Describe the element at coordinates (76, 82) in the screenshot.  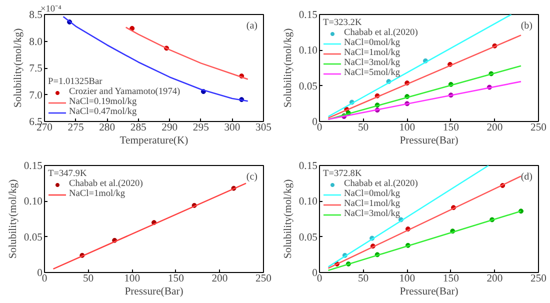
I see `legend-title: P=1.01325Bar` at that location.